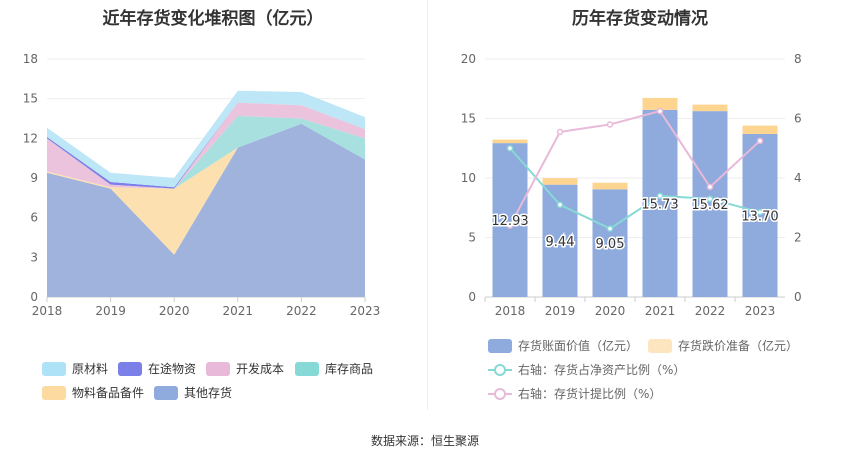  What do you see at coordinates (602, 370) in the screenshot?
I see `legend-label: 右轴：存货占净资产比例（%）` at bounding box center [602, 370].